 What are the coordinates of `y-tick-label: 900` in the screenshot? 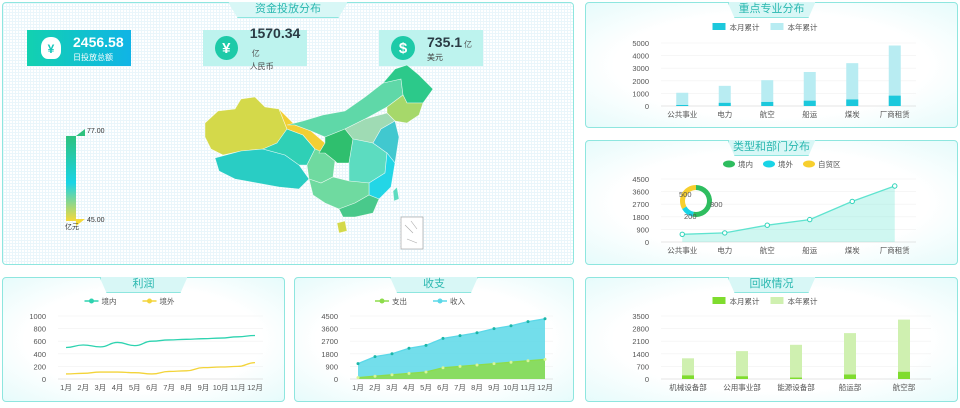 It's located at (331, 366).